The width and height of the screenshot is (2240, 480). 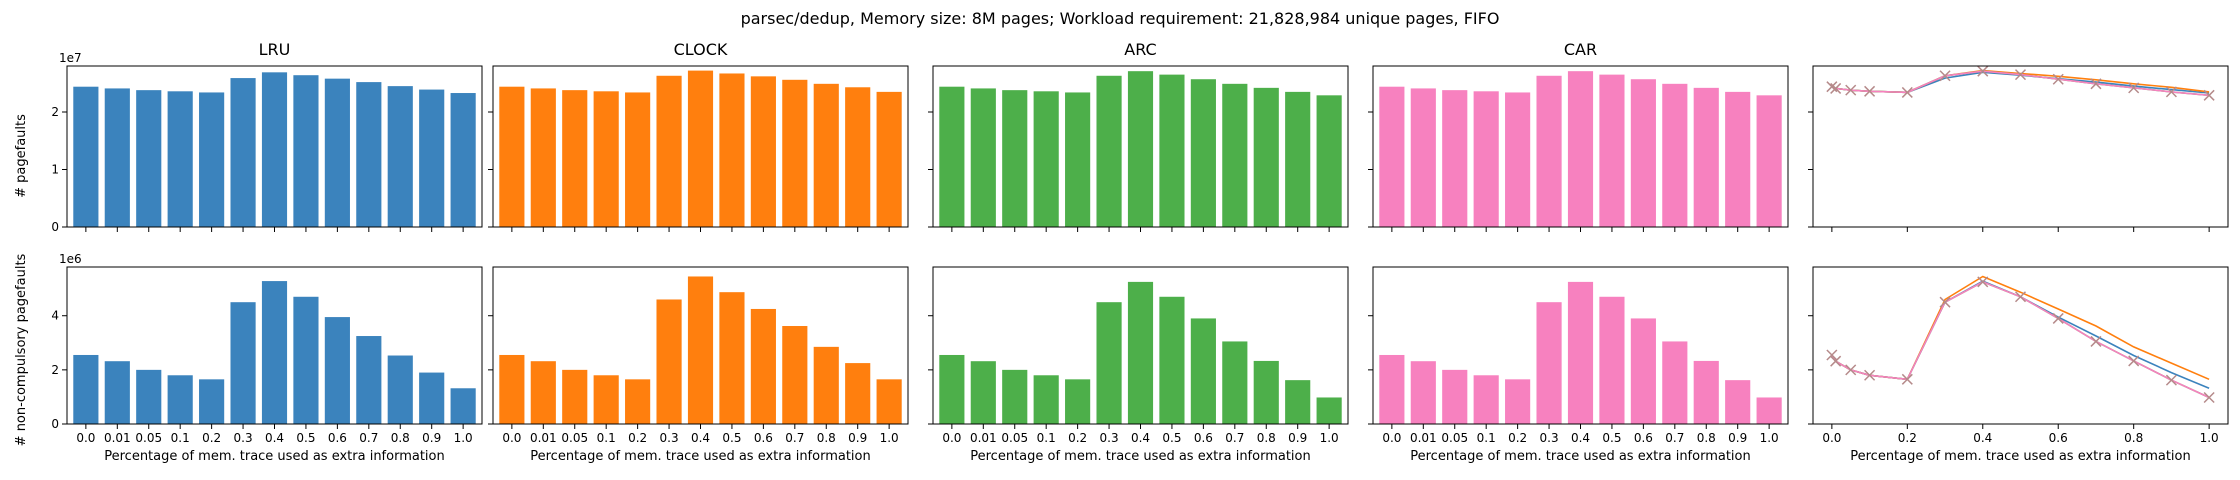 I want to click on series-line-arc, so click(x=2020, y=340).